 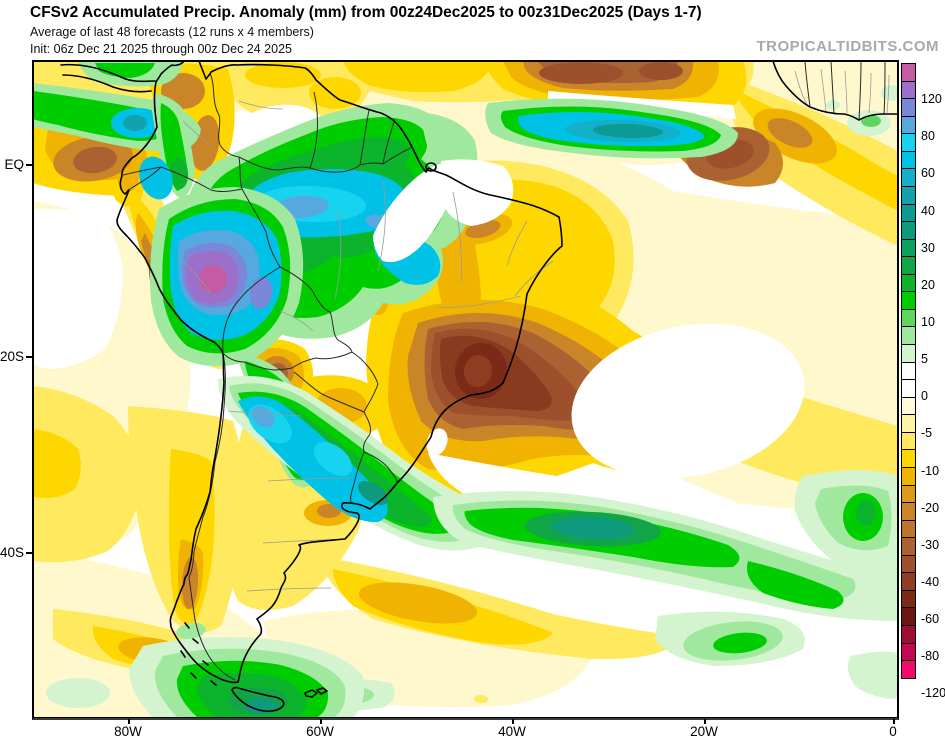 What do you see at coordinates (12, 356) in the screenshot?
I see `y-axis-label: 20S` at bounding box center [12, 356].